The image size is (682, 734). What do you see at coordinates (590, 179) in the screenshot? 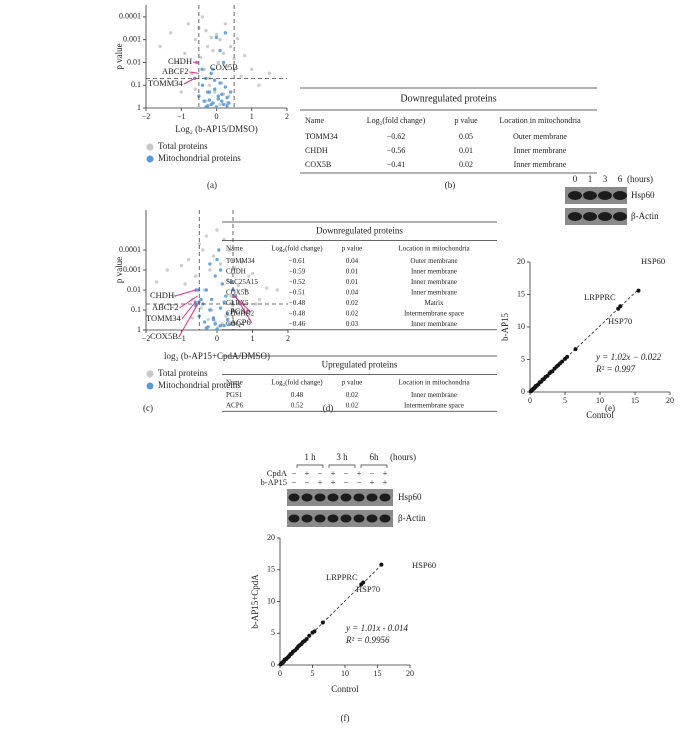
I see `lane-label: 1` at bounding box center [590, 179].